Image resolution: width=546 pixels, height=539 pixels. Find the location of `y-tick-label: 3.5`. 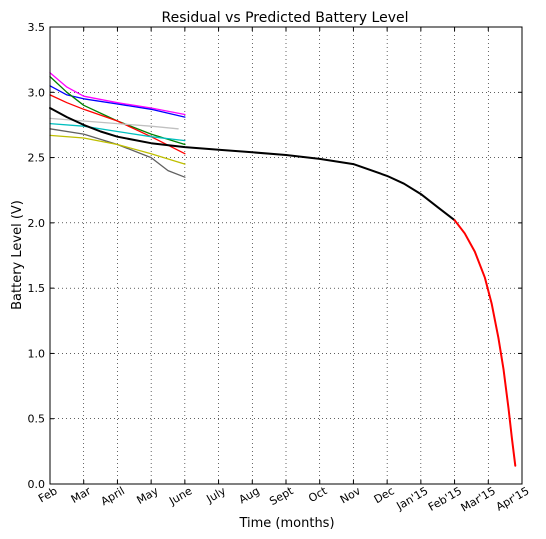

y-tick-label: 3.5 is located at coordinates (37, 27).